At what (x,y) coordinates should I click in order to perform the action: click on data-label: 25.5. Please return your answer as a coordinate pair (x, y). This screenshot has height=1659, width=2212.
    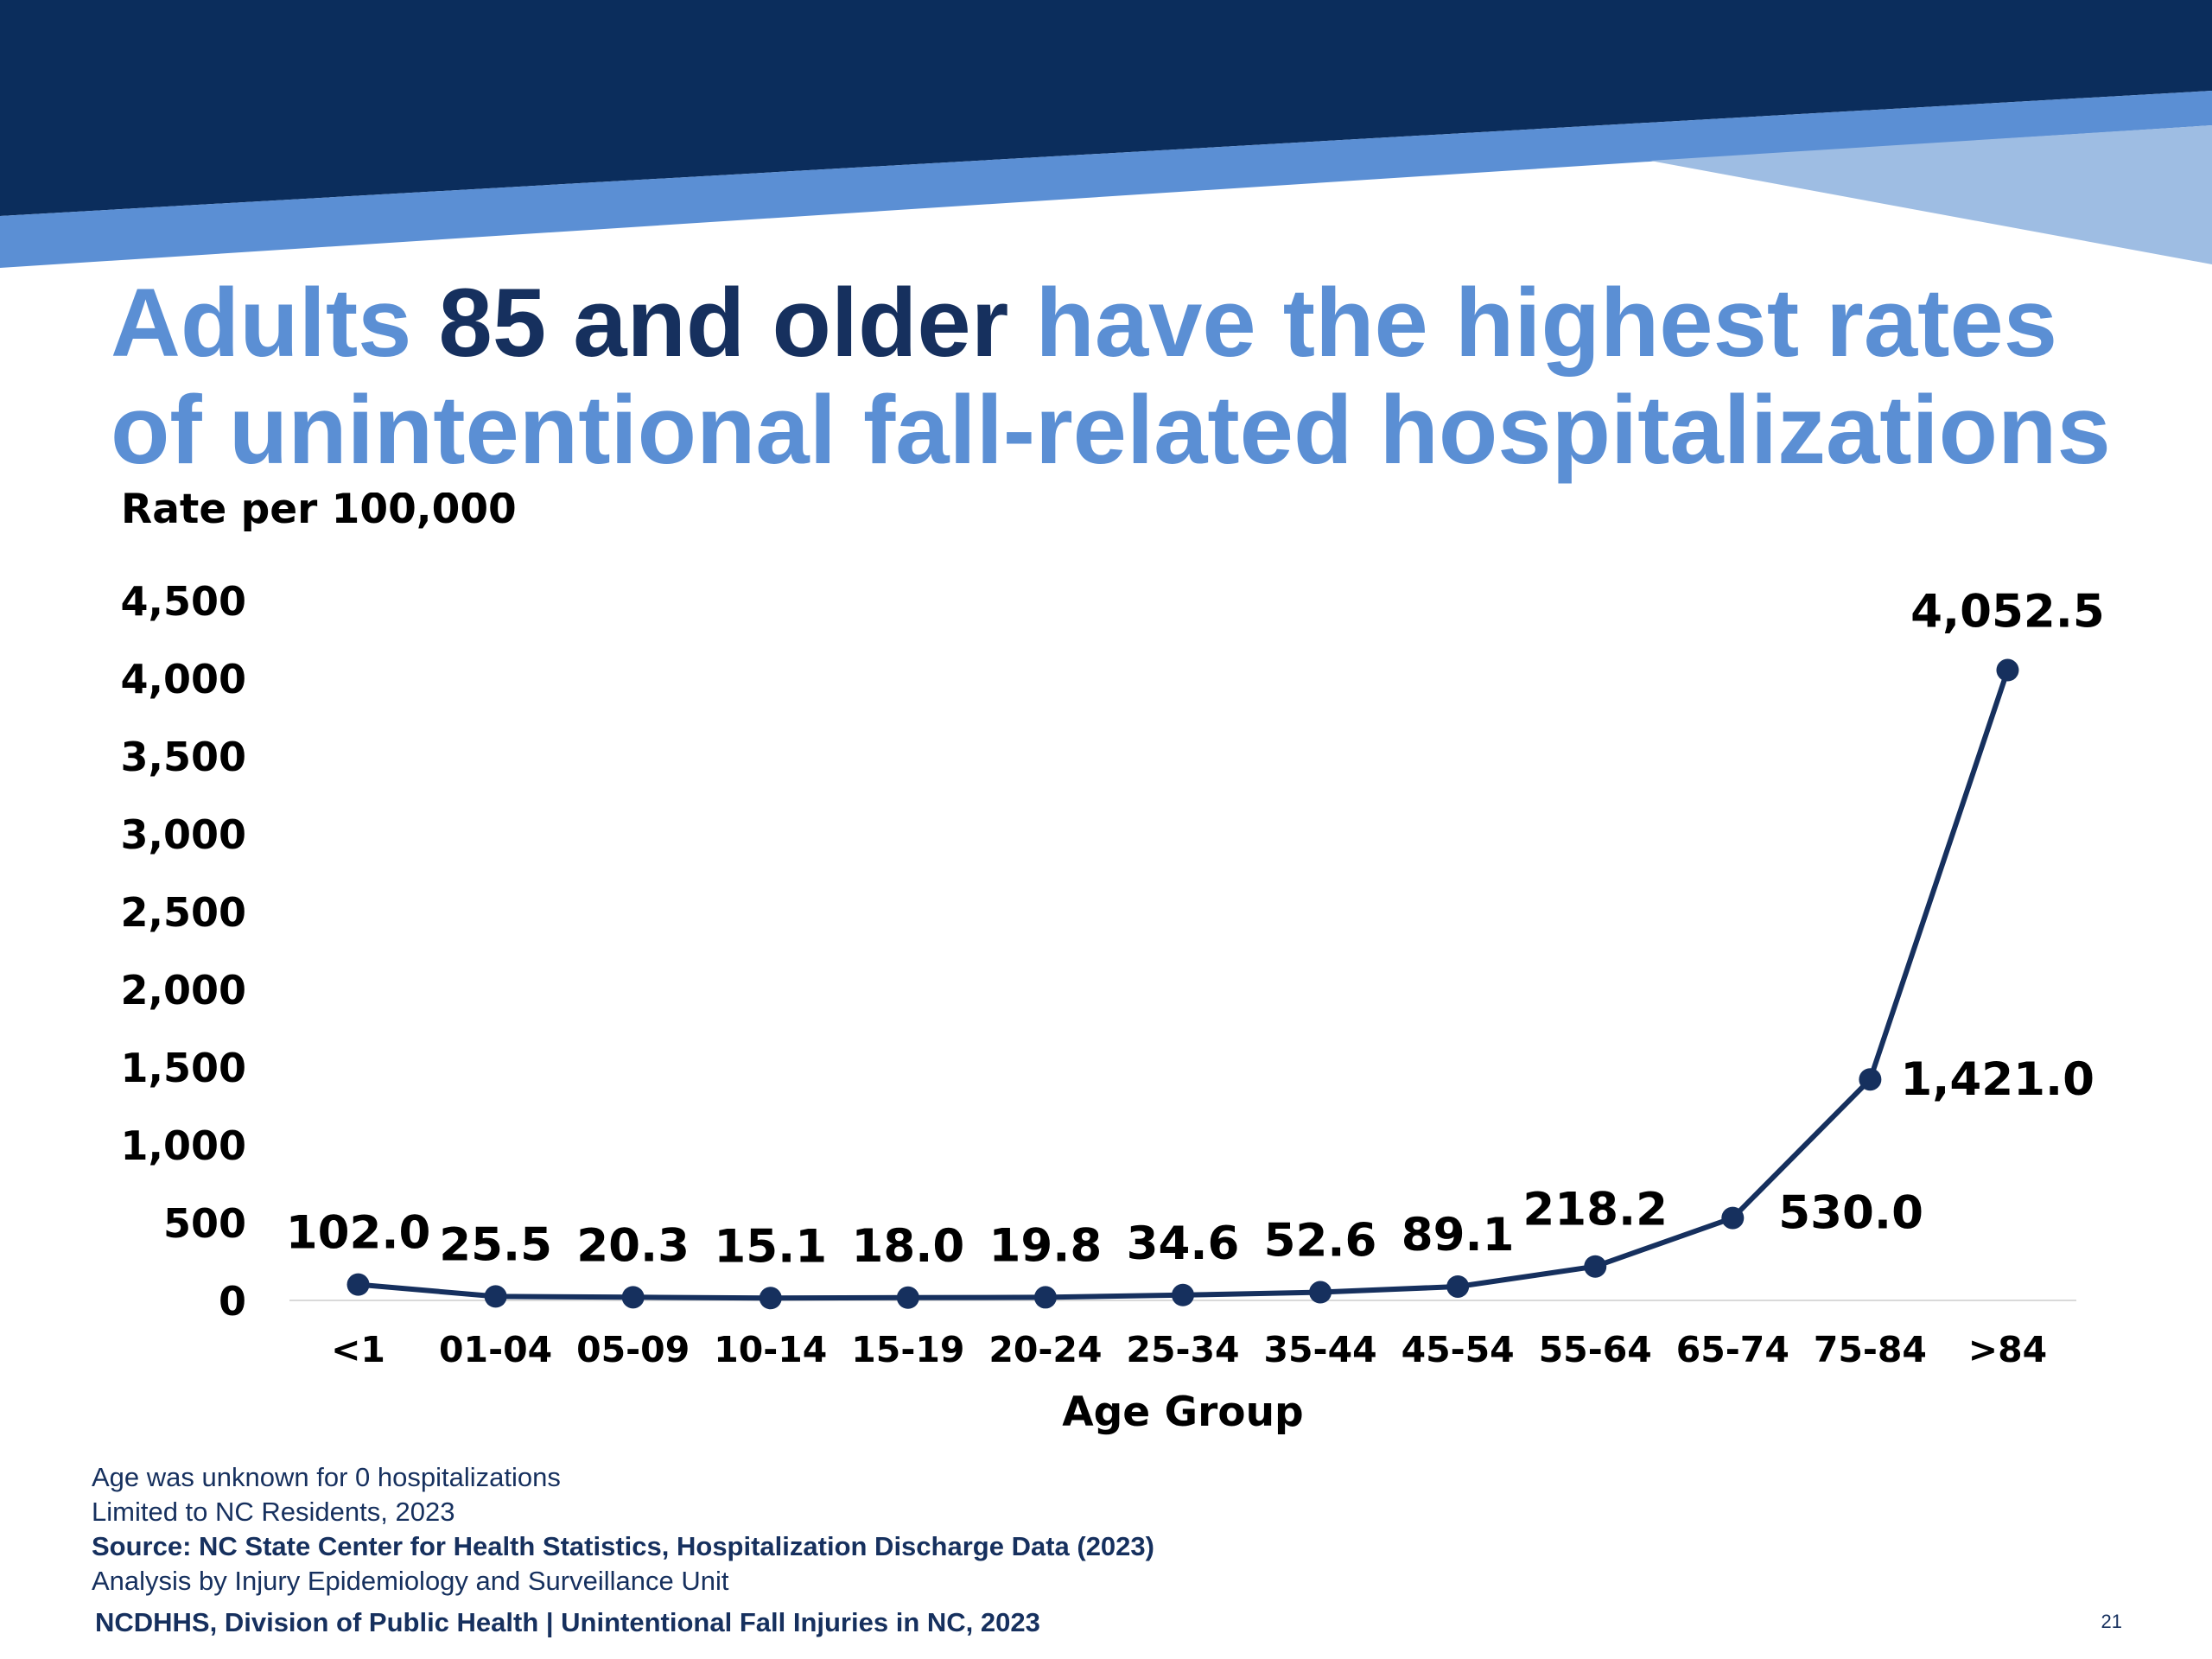
    Looking at the image, I should click on (495, 1244).